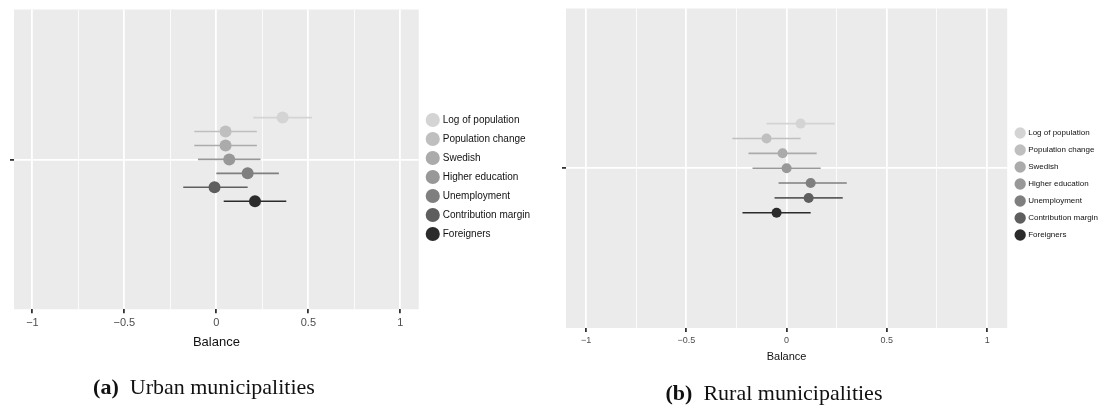  What do you see at coordinates (204, 387) in the screenshot?
I see `text: (a) Urban municipalities` at bounding box center [204, 387].